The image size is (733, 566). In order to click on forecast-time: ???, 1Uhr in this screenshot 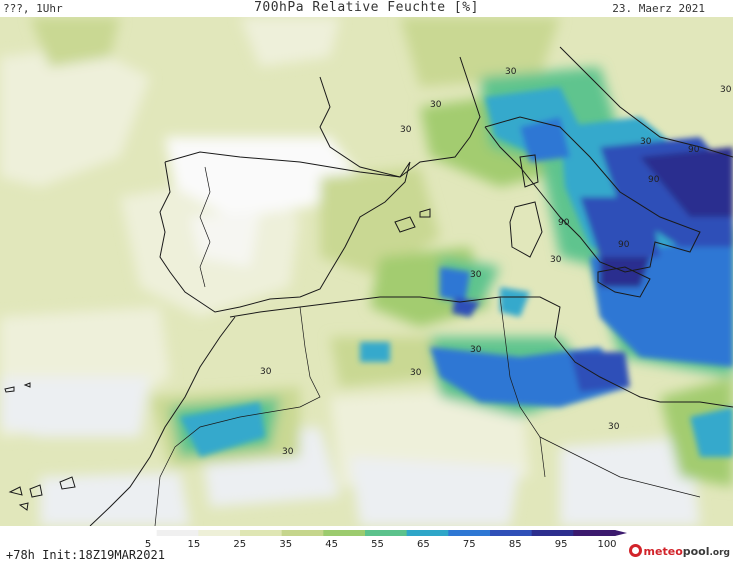, I will do `click(33, 8)`.